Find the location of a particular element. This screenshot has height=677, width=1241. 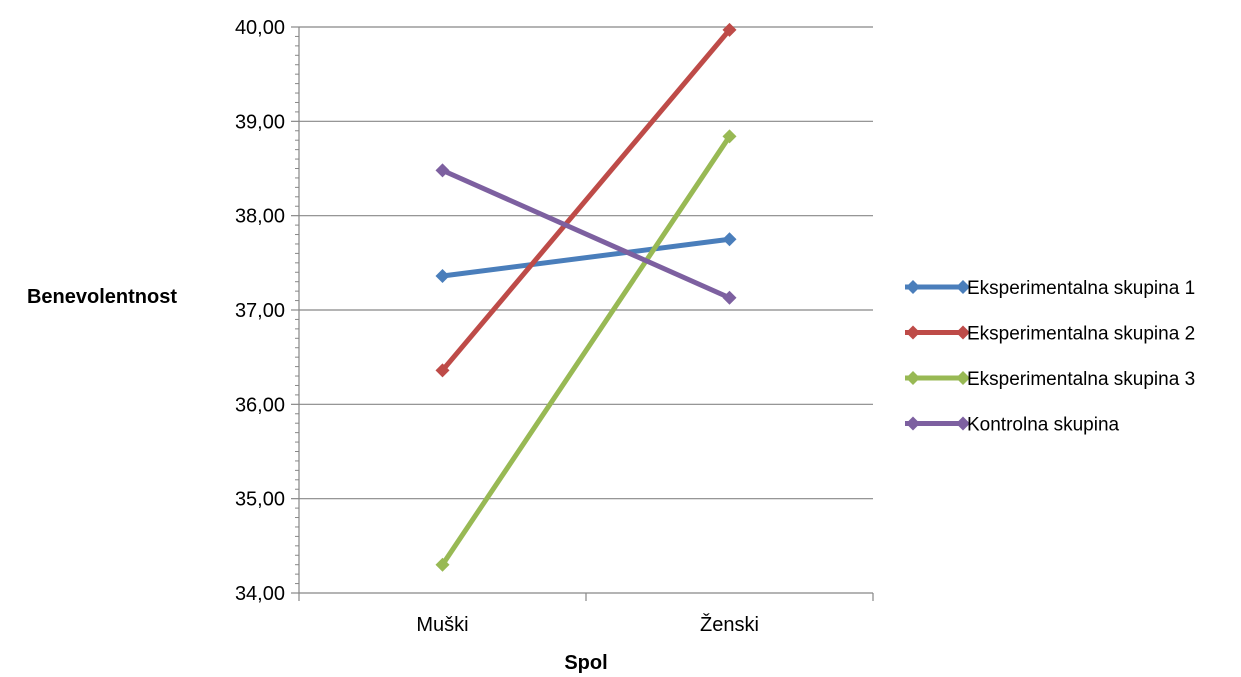

legend-item: Eksperimentalna skupina 2 is located at coordinates (1050, 334).